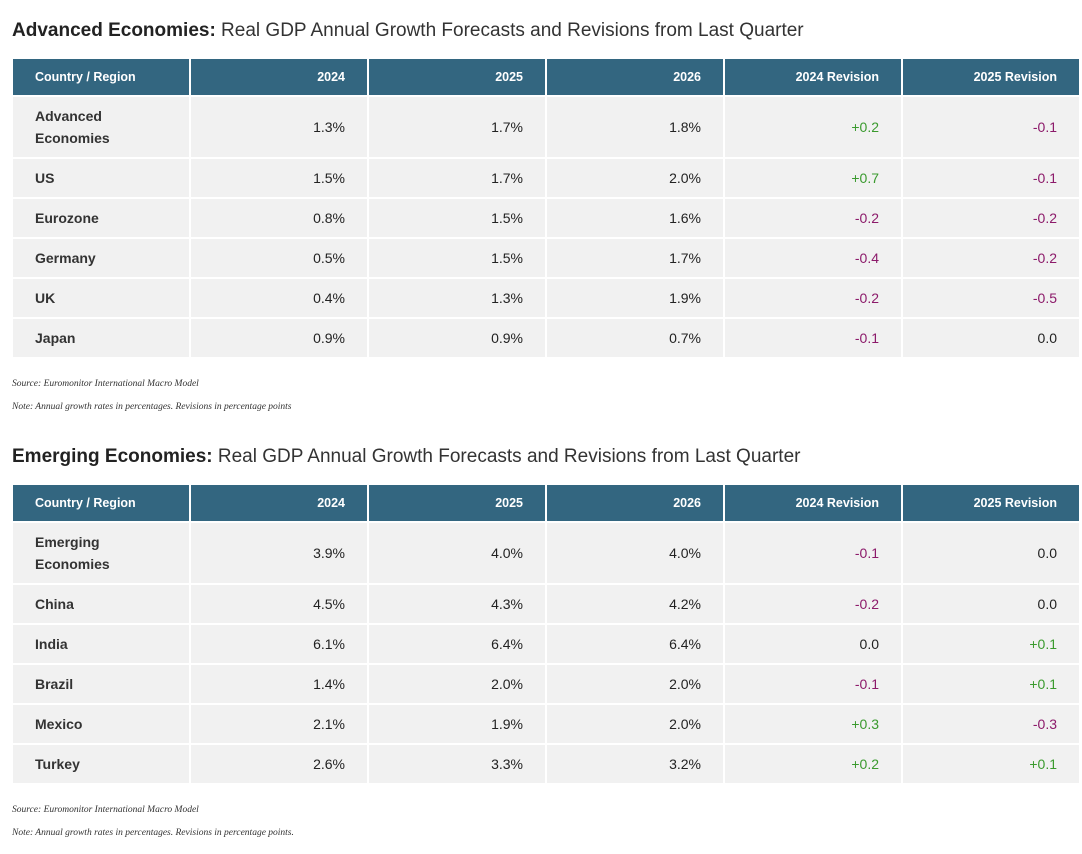 This screenshot has width=1082, height=854. What do you see at coordinates (991, 724) in the screenshot?
I see `revision-2025-cell: -0.3` at bounding box center [991, 724].